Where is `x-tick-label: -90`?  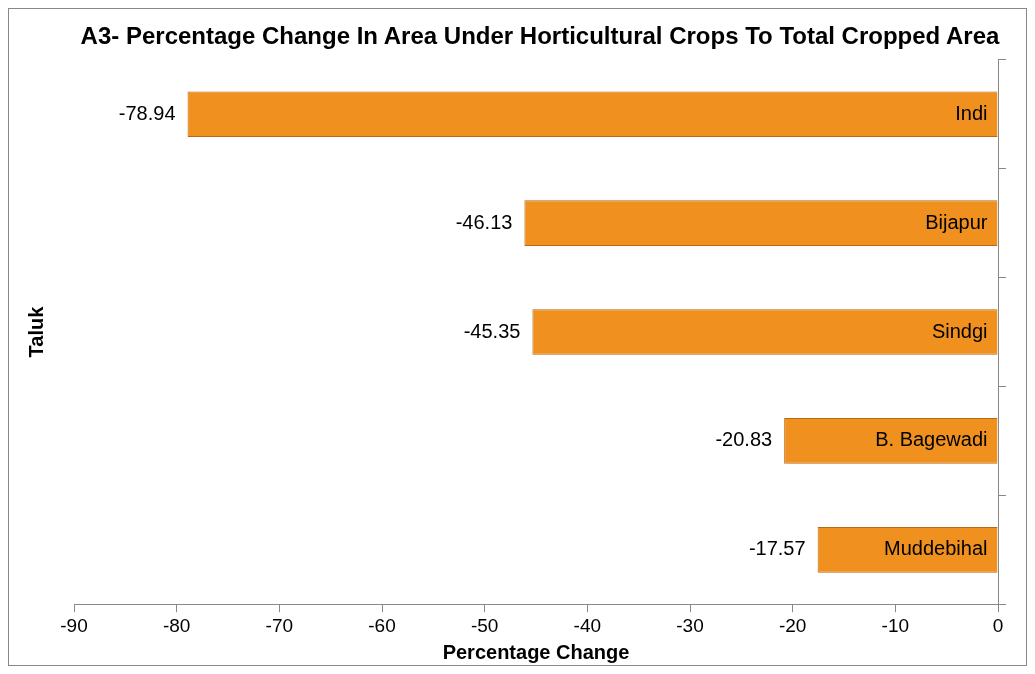
x-tick-label: -90 is located at coordinates (74, 625).